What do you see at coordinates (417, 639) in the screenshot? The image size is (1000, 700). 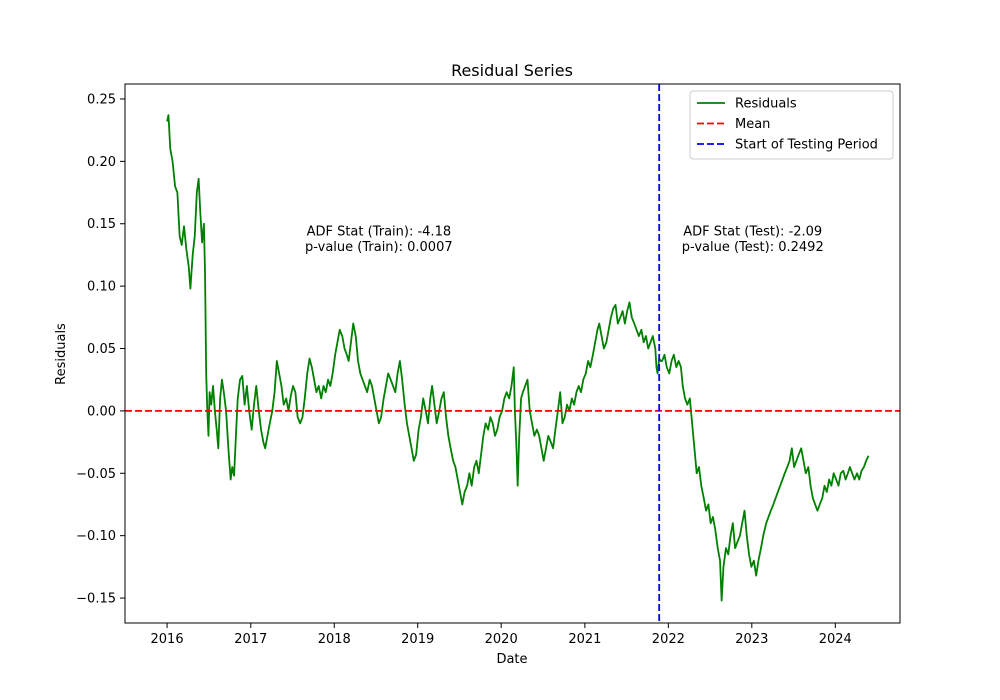 I see `x-tick-label: 2019` at bounding box center [417, 639].